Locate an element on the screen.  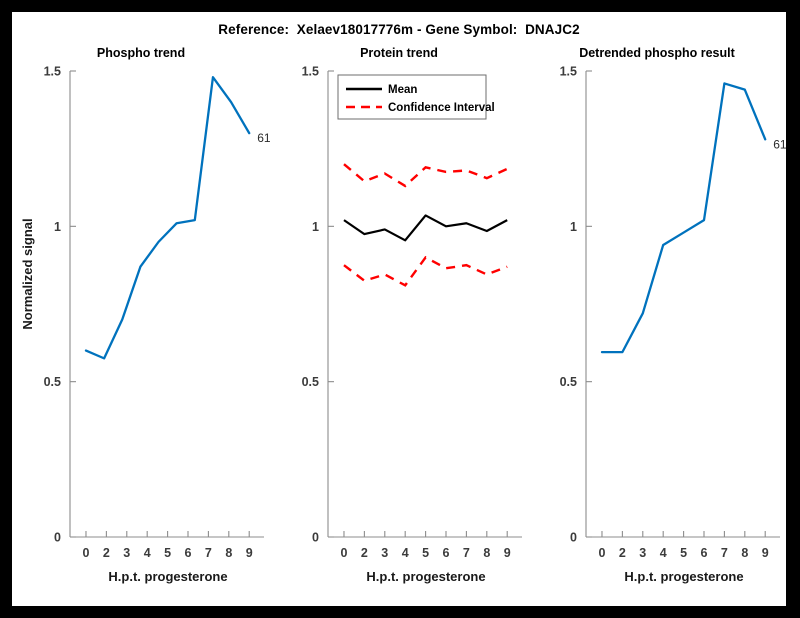
panel-title-phospho: Phospho trend is located at coordinates (141, 53).